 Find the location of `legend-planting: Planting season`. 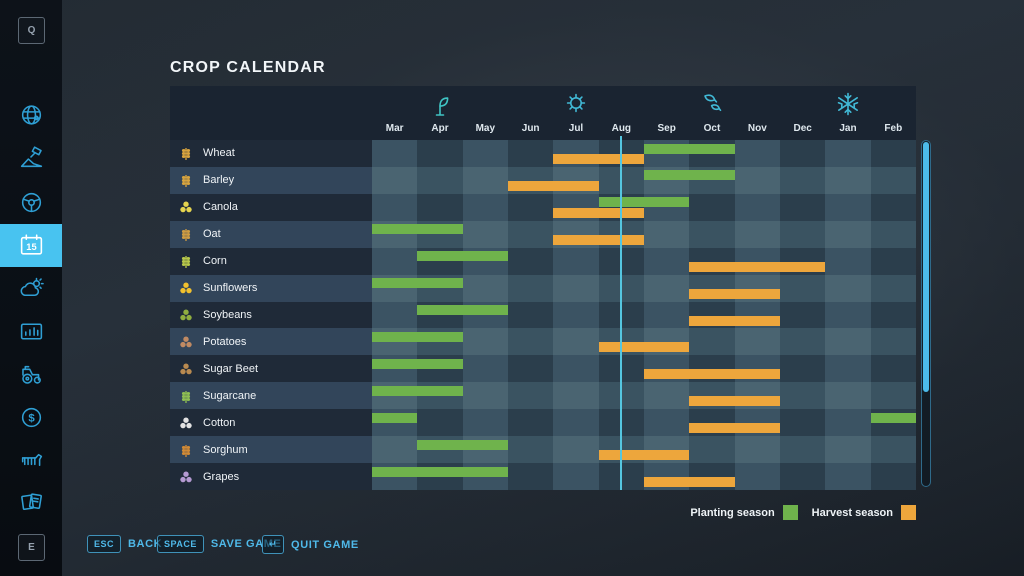

legend-planting: Planting season is located at coordinates (744, 512).